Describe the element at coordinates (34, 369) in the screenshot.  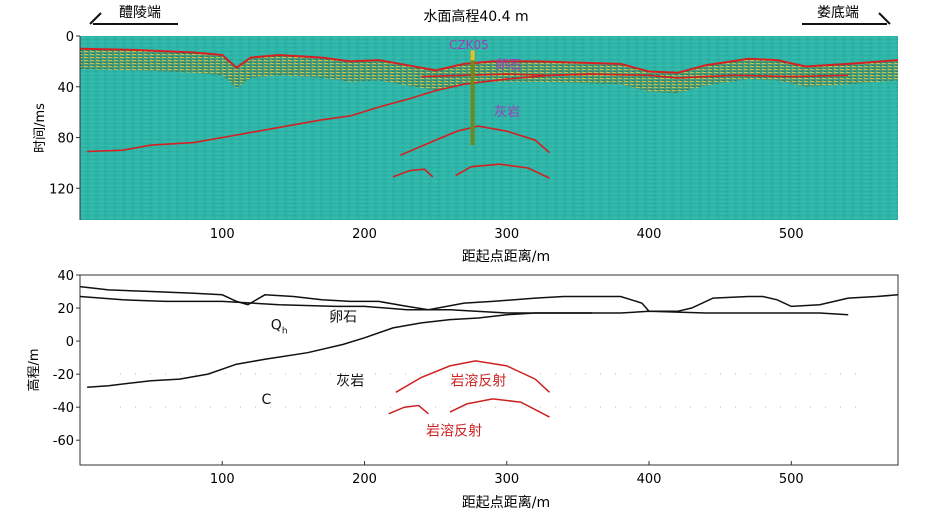
I see `elevation-ylabel: 高程/m` at that location.